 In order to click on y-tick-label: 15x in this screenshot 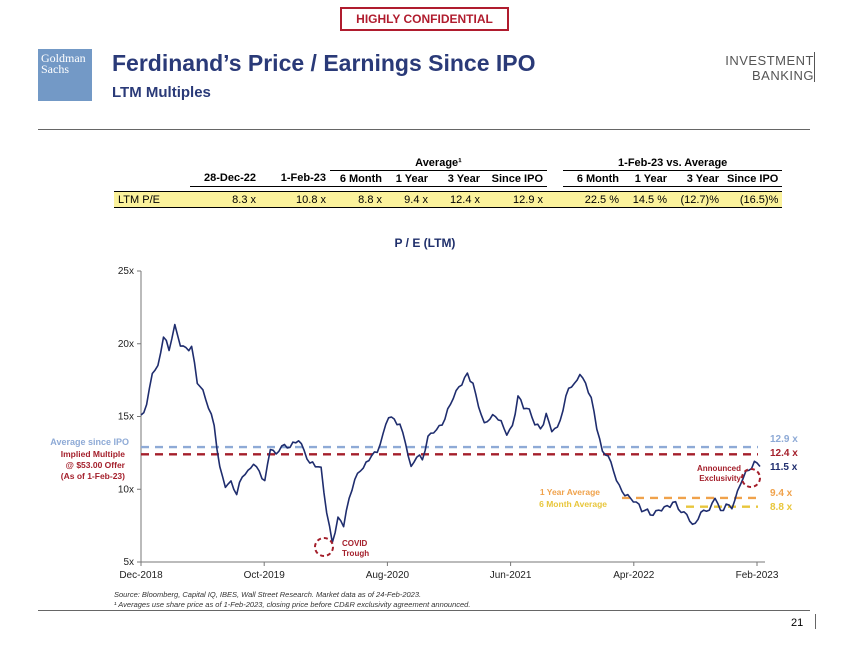, I will do `click(126, 417)`.